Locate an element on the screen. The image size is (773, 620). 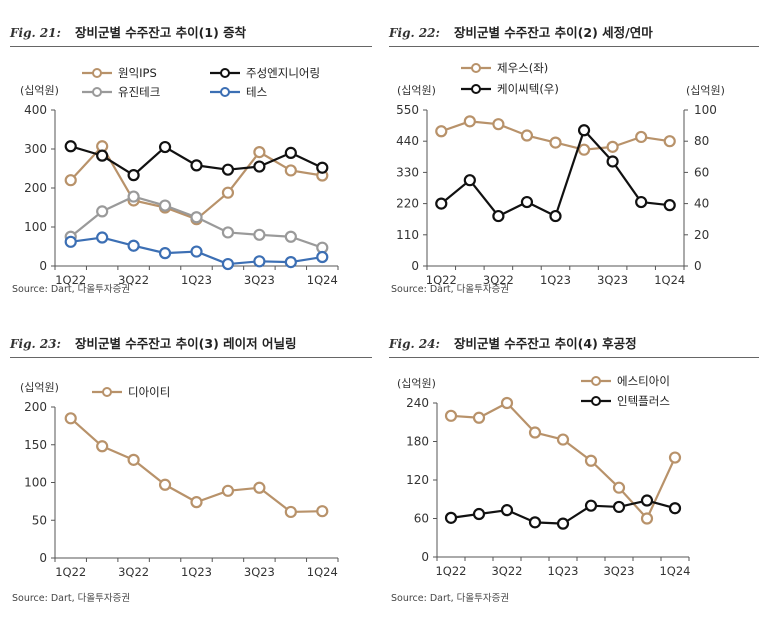
legend-label: 주성엔지니어링 is located at coordinates (283, 73).